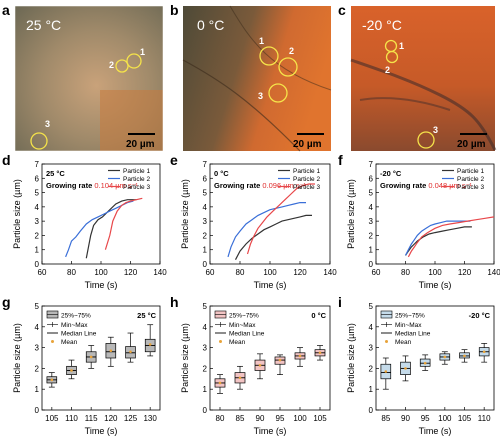 The width and height of the screenshot is (500, 442). Describe the element at coordinates (221, 173) in the screenshot. I see `temp-annotation: 0 °C` at that location.